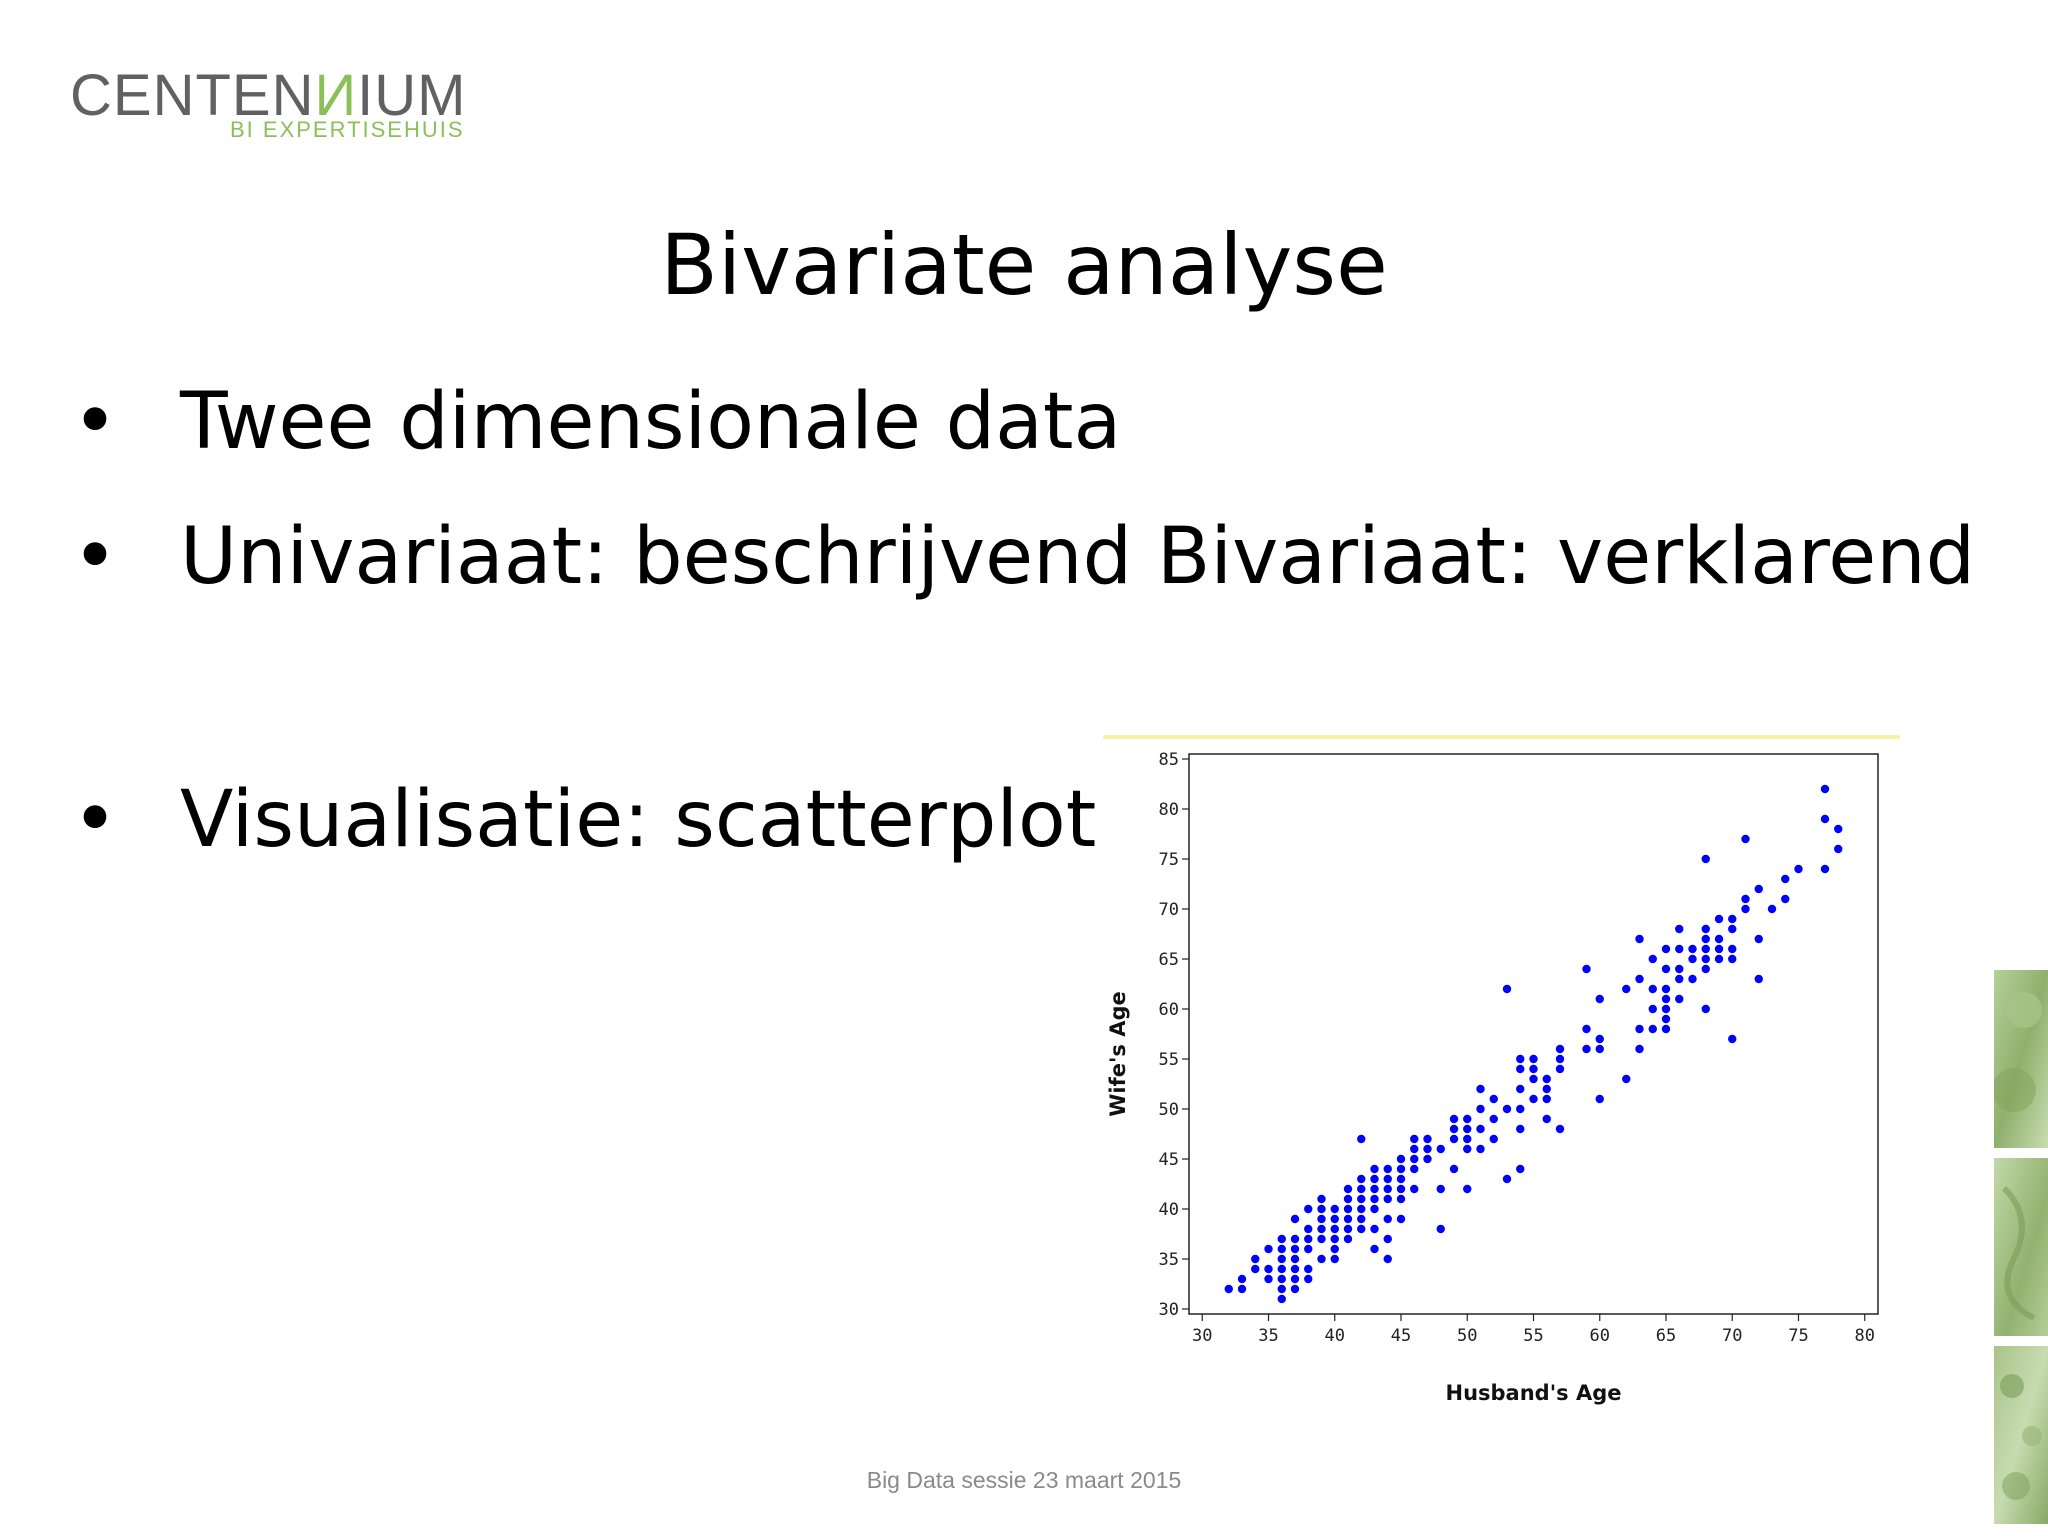 Image resolution: width=2048 pixels, height=1536 pixels. Describe the element at coordinates (280, 107) in the screenshot. I see `logo: CENTENИIUM BI EXPERTISEHUIS` at that location.